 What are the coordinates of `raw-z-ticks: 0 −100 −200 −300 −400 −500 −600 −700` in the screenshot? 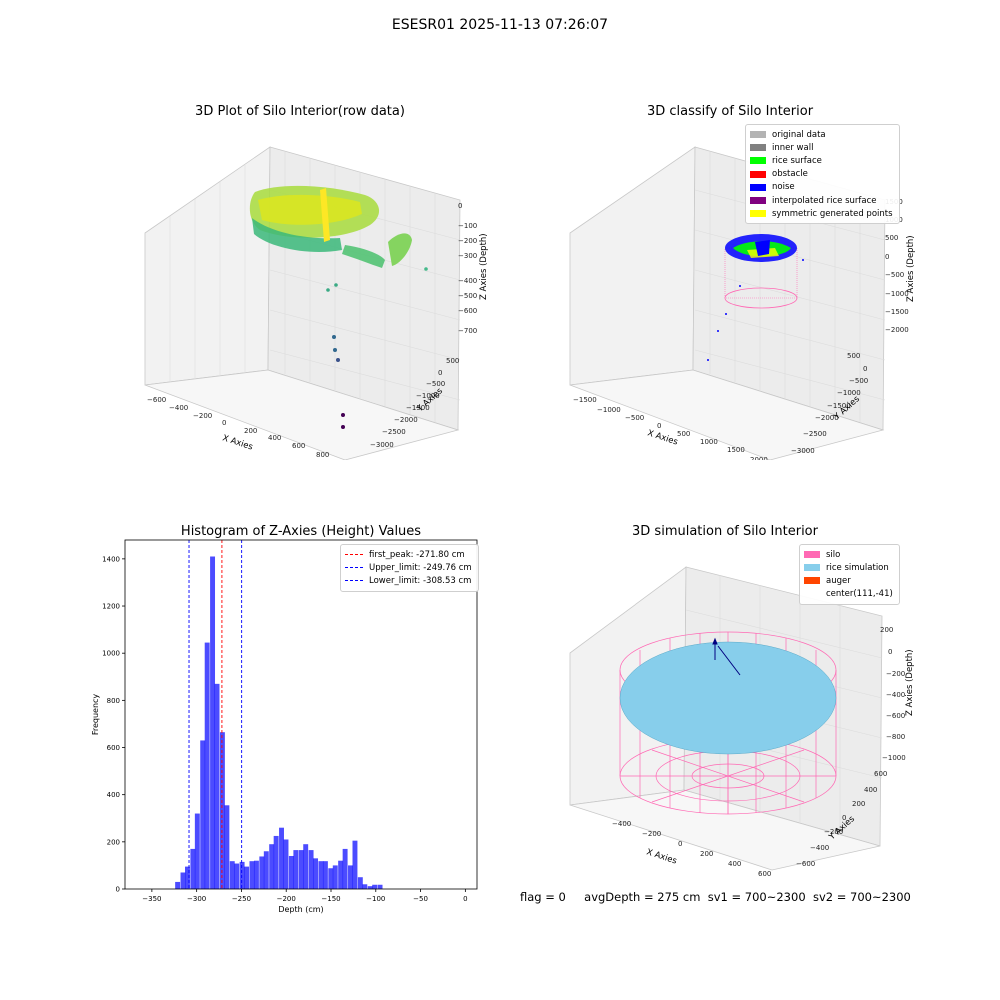 It's located at (467, 268).